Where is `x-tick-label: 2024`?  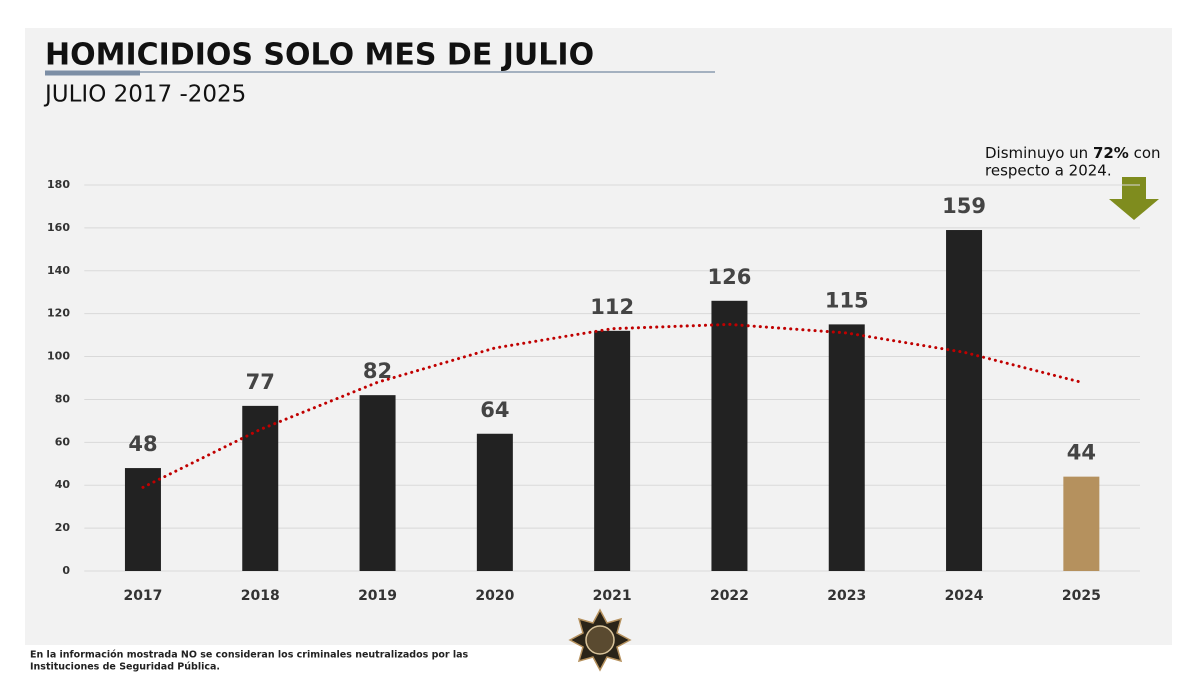 x-tick-label: 2024 is located at coordinates (964, 596).